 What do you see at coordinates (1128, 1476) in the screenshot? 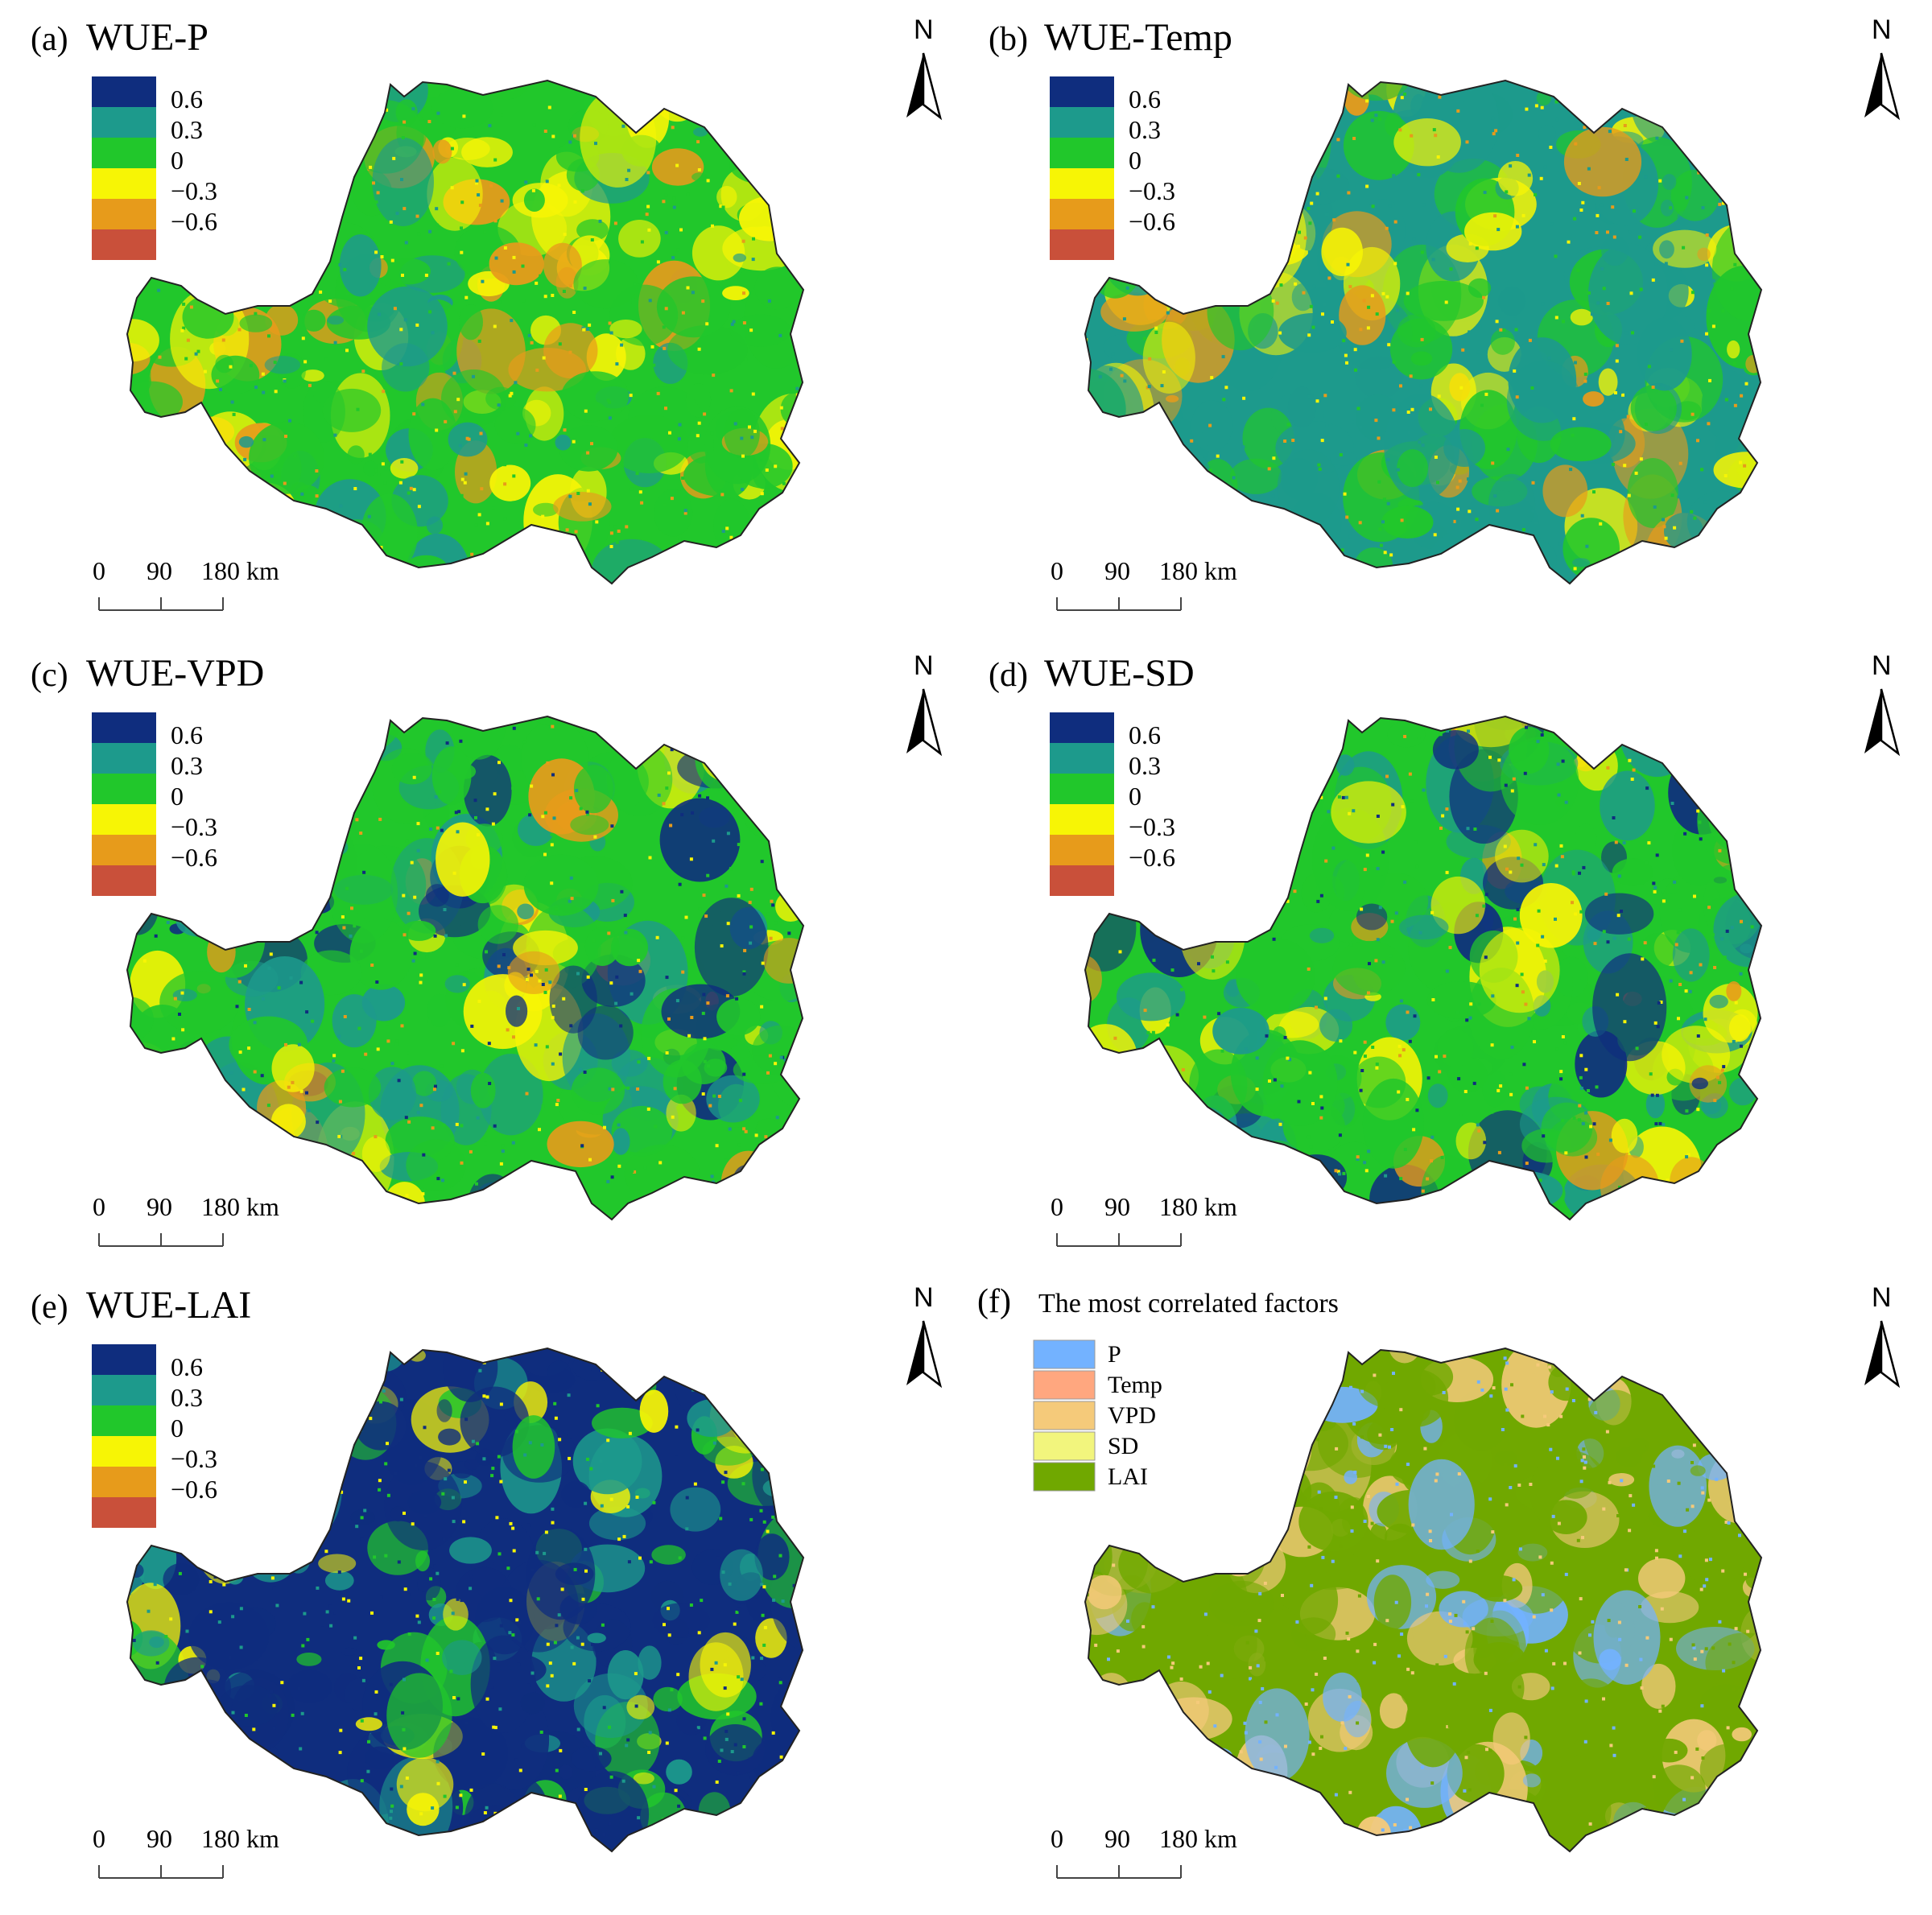
I see `legend-label: LAI` at bounding box center [1128, 1476].